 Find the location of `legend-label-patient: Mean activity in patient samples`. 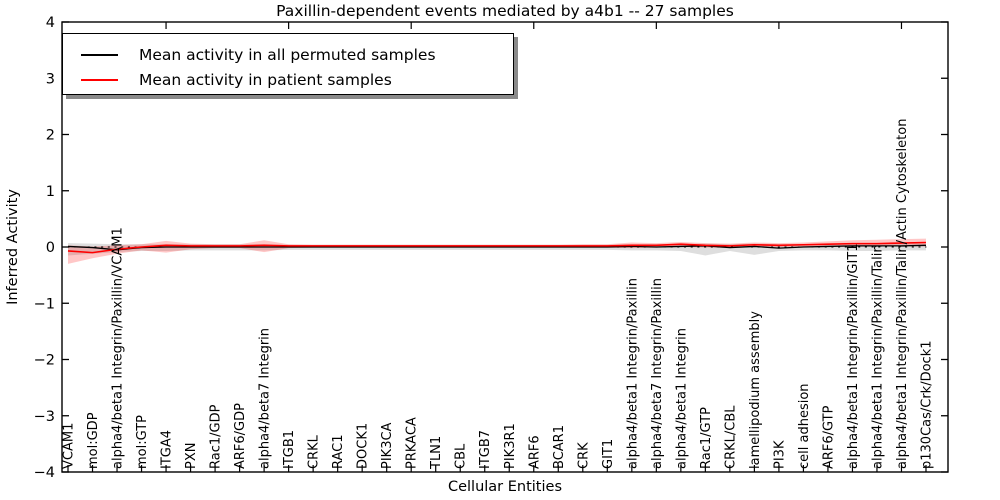

legend-label-patient: Mean activity in patient samples is located at coordinates (265, 79).